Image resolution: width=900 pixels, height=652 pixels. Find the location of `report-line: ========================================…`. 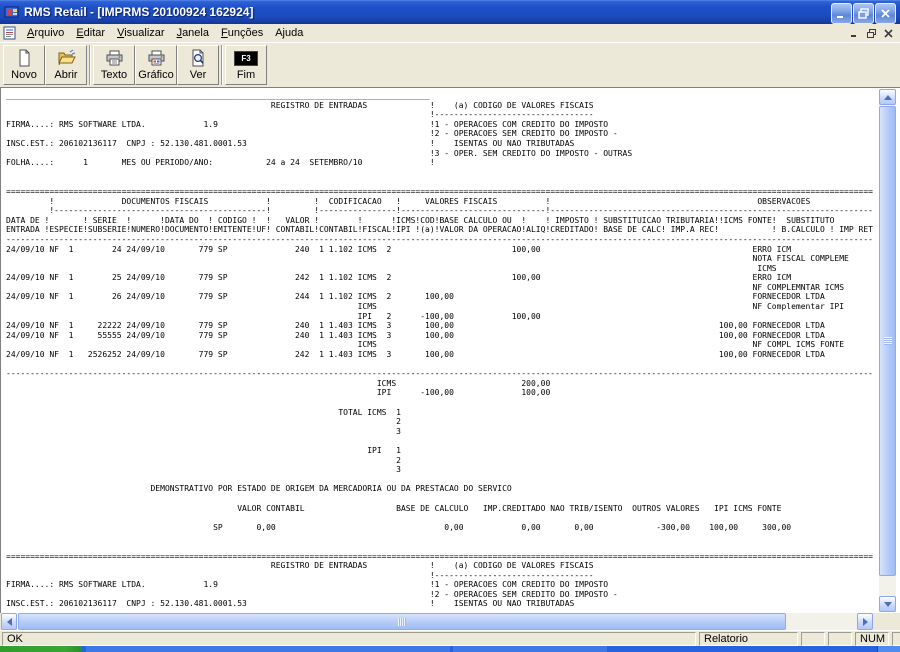

report-line: ========================================… is located at coordinates (439, 191).